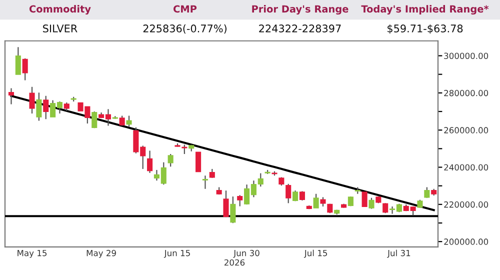  What do you see at coordinates (425, 10) in the screenshot?
I see `text: Today's Implied Range*` at bounding box center [425, 10].